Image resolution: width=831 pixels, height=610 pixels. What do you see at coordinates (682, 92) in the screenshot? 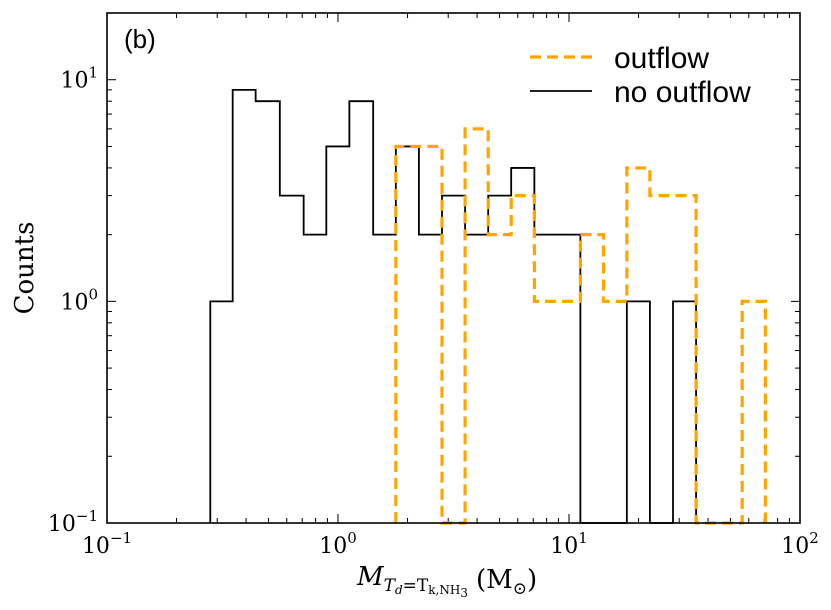
I see `legend-label-no-outflow: no outflow` at bounding box center [682, 92].